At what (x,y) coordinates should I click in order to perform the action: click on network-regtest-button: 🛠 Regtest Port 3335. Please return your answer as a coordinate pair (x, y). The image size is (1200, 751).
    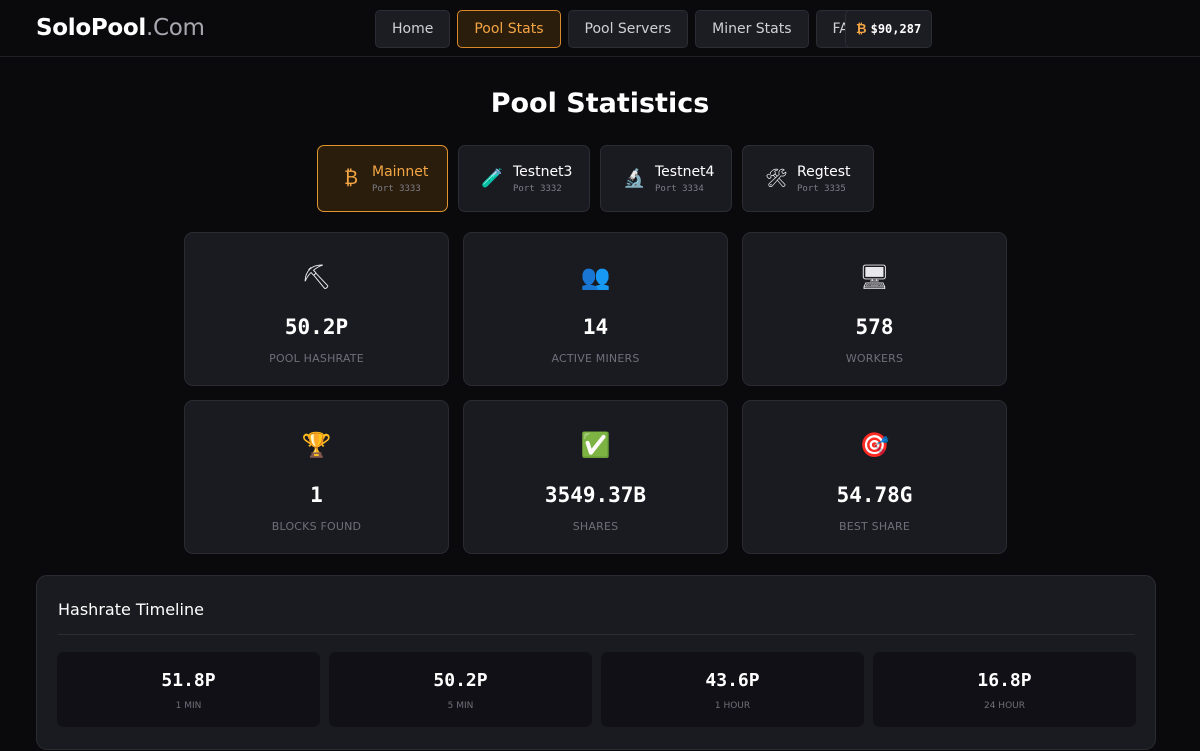
    Looking at the image, I should click on (808, 178).